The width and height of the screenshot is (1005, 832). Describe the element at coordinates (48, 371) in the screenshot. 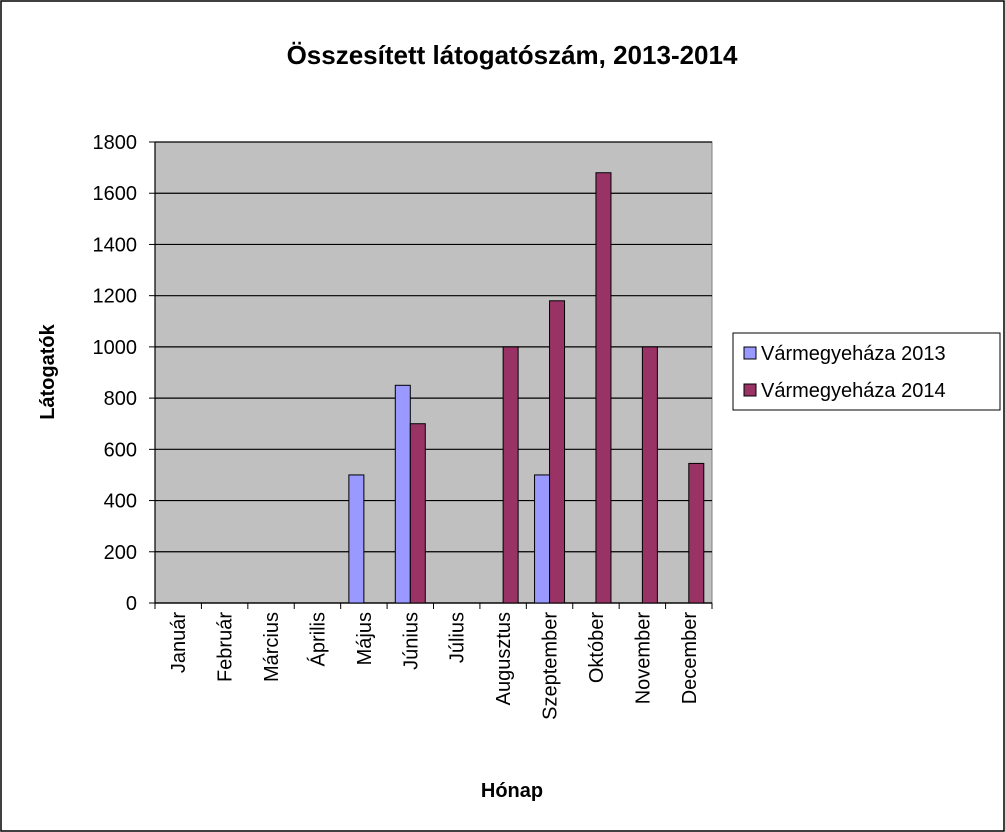

I see `y-axis-label: Látogatók` at that location.